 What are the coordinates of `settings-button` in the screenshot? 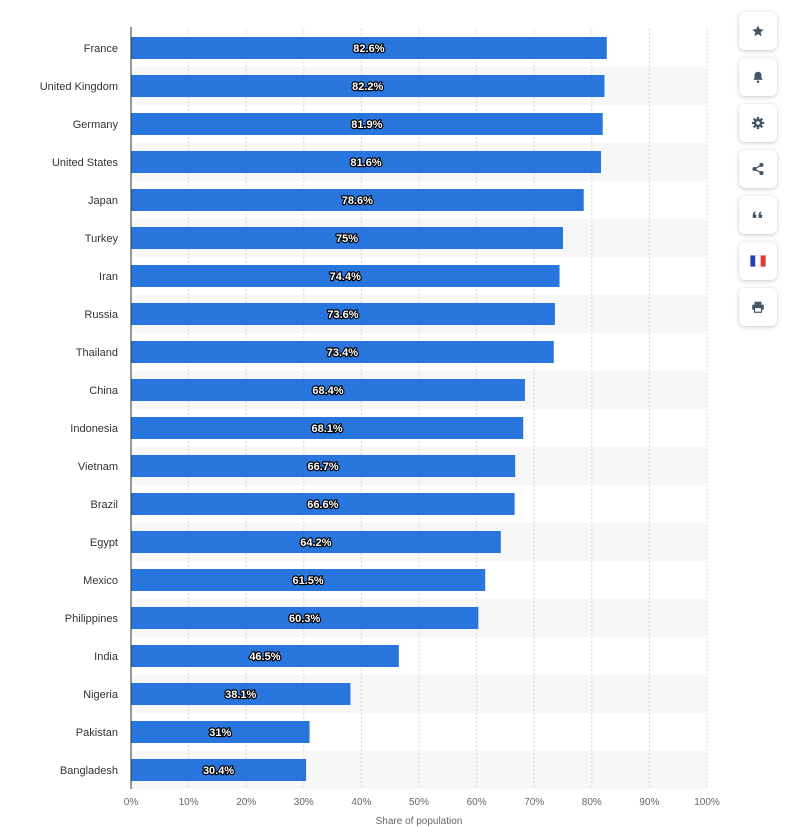 It's located at (758, 123).